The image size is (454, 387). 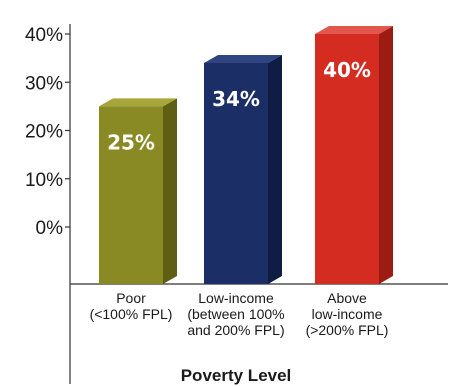 I want to click on y-tick-label: 0%, so click(x=50, y=228).